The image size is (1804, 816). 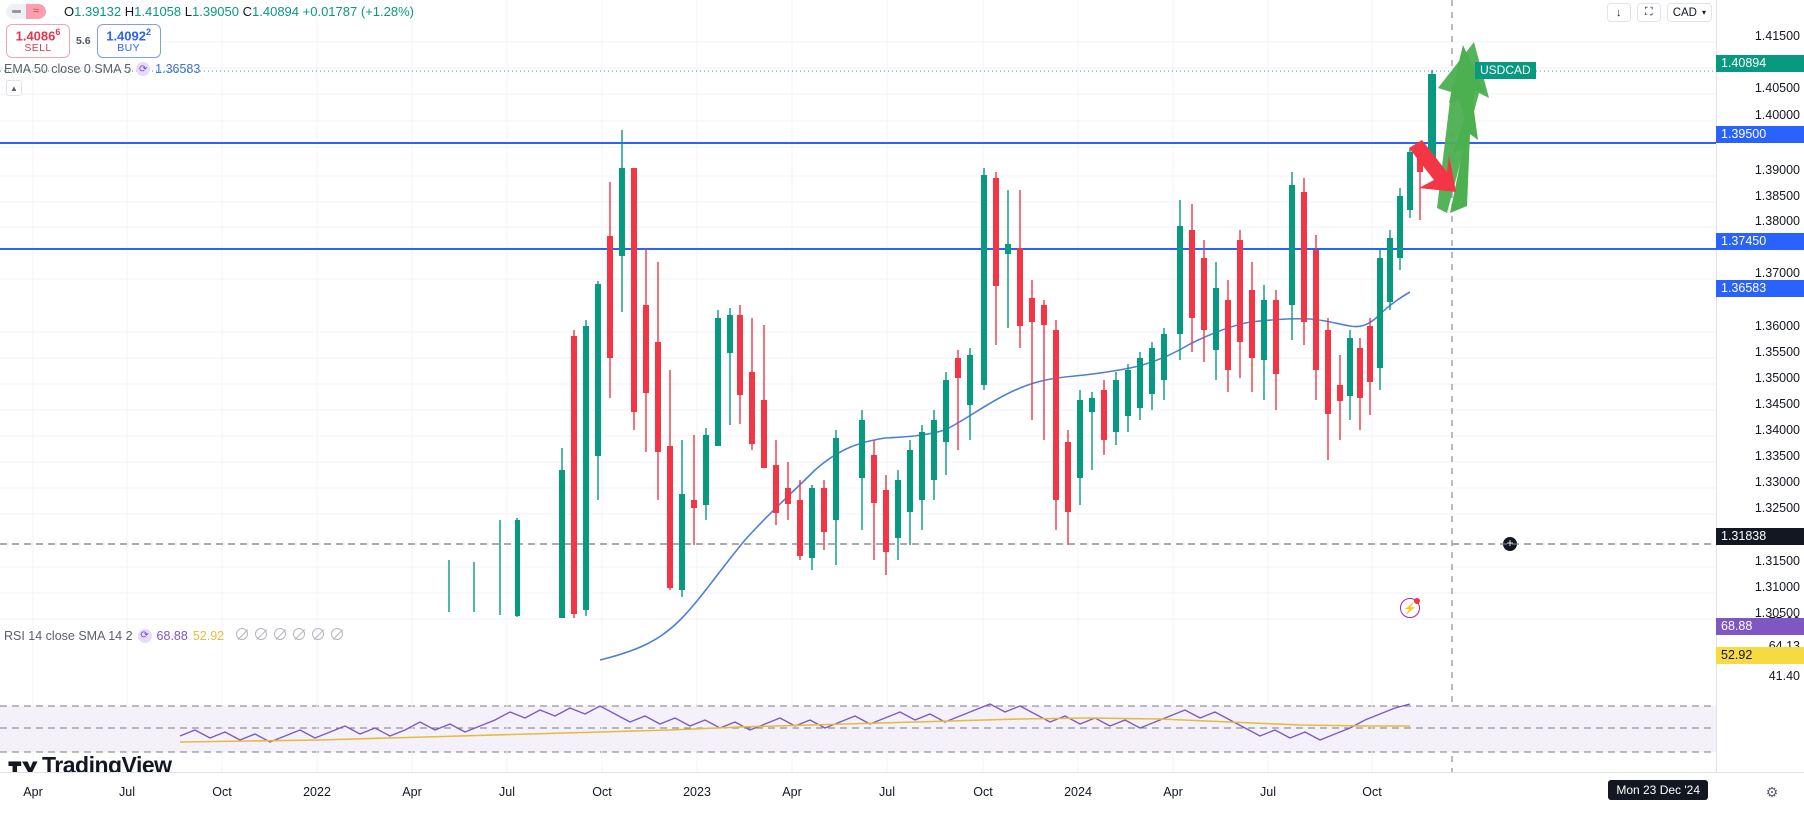 I want to click on rsi-sma-value: 52.92, so click(x=208, y=635).